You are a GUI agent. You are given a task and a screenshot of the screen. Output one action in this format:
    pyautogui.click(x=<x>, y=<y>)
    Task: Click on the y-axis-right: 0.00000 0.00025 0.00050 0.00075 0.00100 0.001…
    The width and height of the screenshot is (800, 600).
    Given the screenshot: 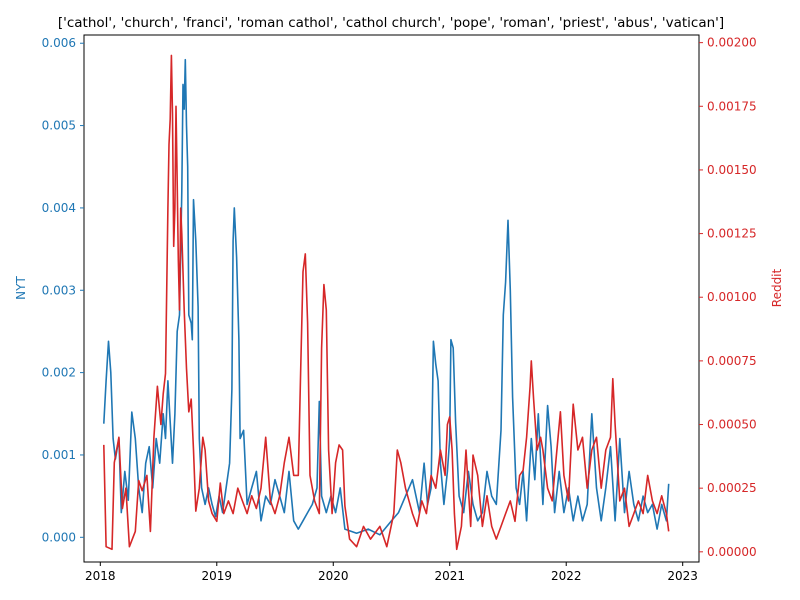 What is the action you would take?
    pyautogui.click(x=728, y=297)
    